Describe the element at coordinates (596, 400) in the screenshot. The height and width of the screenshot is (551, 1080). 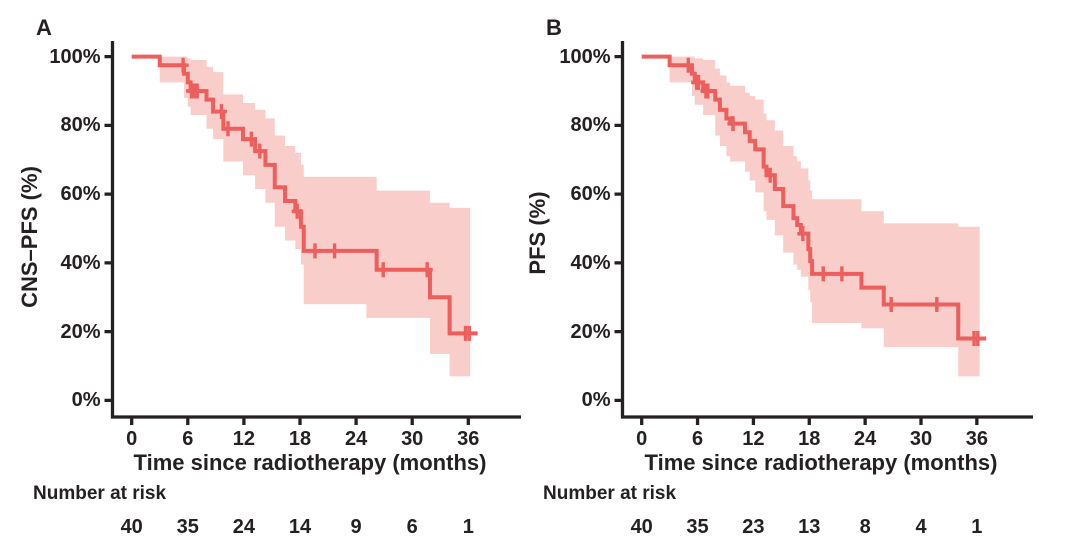
I see `y-tick-label-b: 0%` at that location.